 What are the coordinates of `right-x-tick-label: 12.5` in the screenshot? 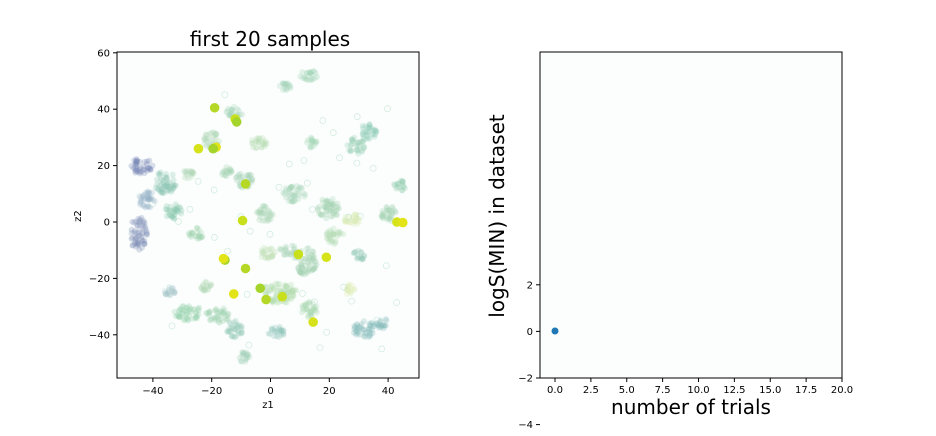 It's located at (734, 390).